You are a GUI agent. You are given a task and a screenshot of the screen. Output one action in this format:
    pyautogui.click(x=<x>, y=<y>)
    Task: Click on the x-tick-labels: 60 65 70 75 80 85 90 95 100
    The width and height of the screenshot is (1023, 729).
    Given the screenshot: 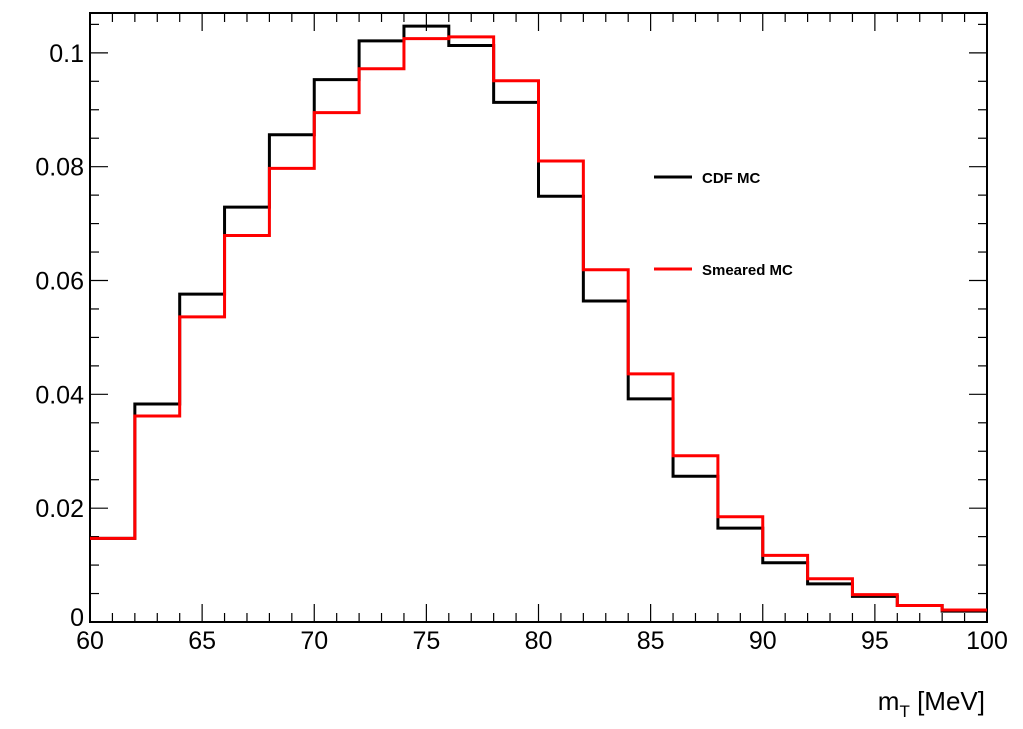 What is the action you would take?
    pyautogui.click(x=542, y=641)
    